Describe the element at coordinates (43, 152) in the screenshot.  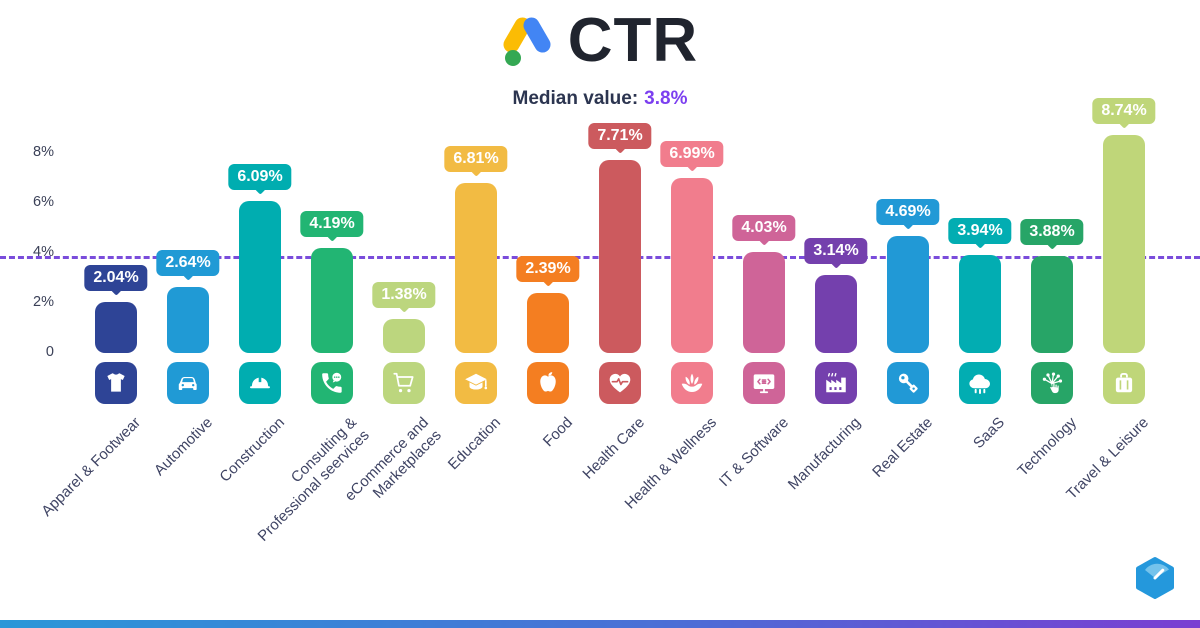
I see `y-axis-tick-label: 8%` at that location.